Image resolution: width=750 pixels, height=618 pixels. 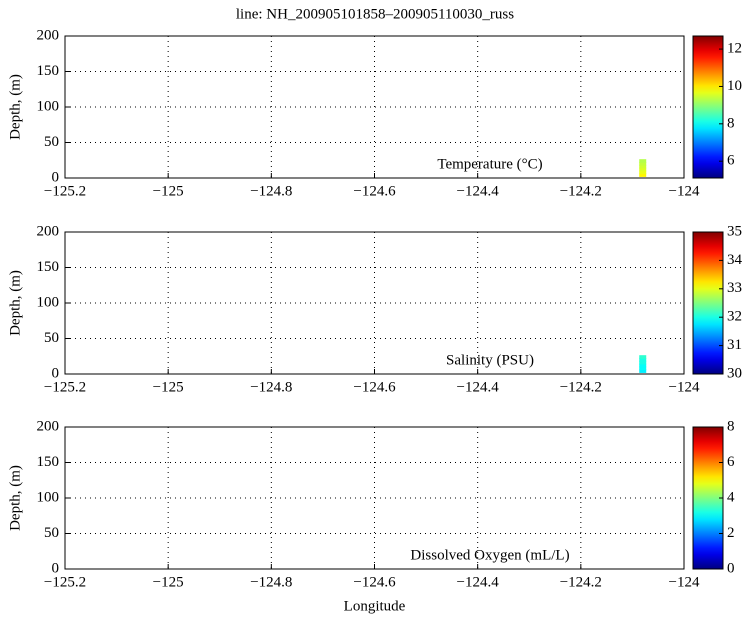 What do you see at coordinates (734, 49) in the screenshot?
I see `colorbar-tick-label: 12` at bounding box center [734, 49].